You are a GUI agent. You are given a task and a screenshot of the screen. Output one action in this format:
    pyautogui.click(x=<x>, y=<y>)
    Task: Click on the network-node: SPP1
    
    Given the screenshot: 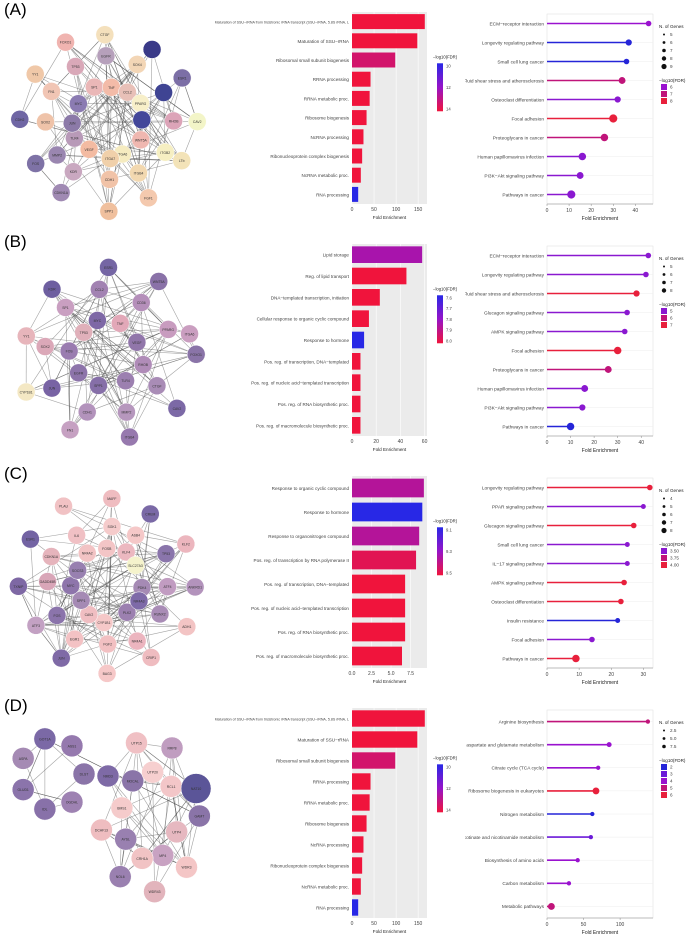 What is the action you would take?
    pyautogui.click(x=98, y=385)
    